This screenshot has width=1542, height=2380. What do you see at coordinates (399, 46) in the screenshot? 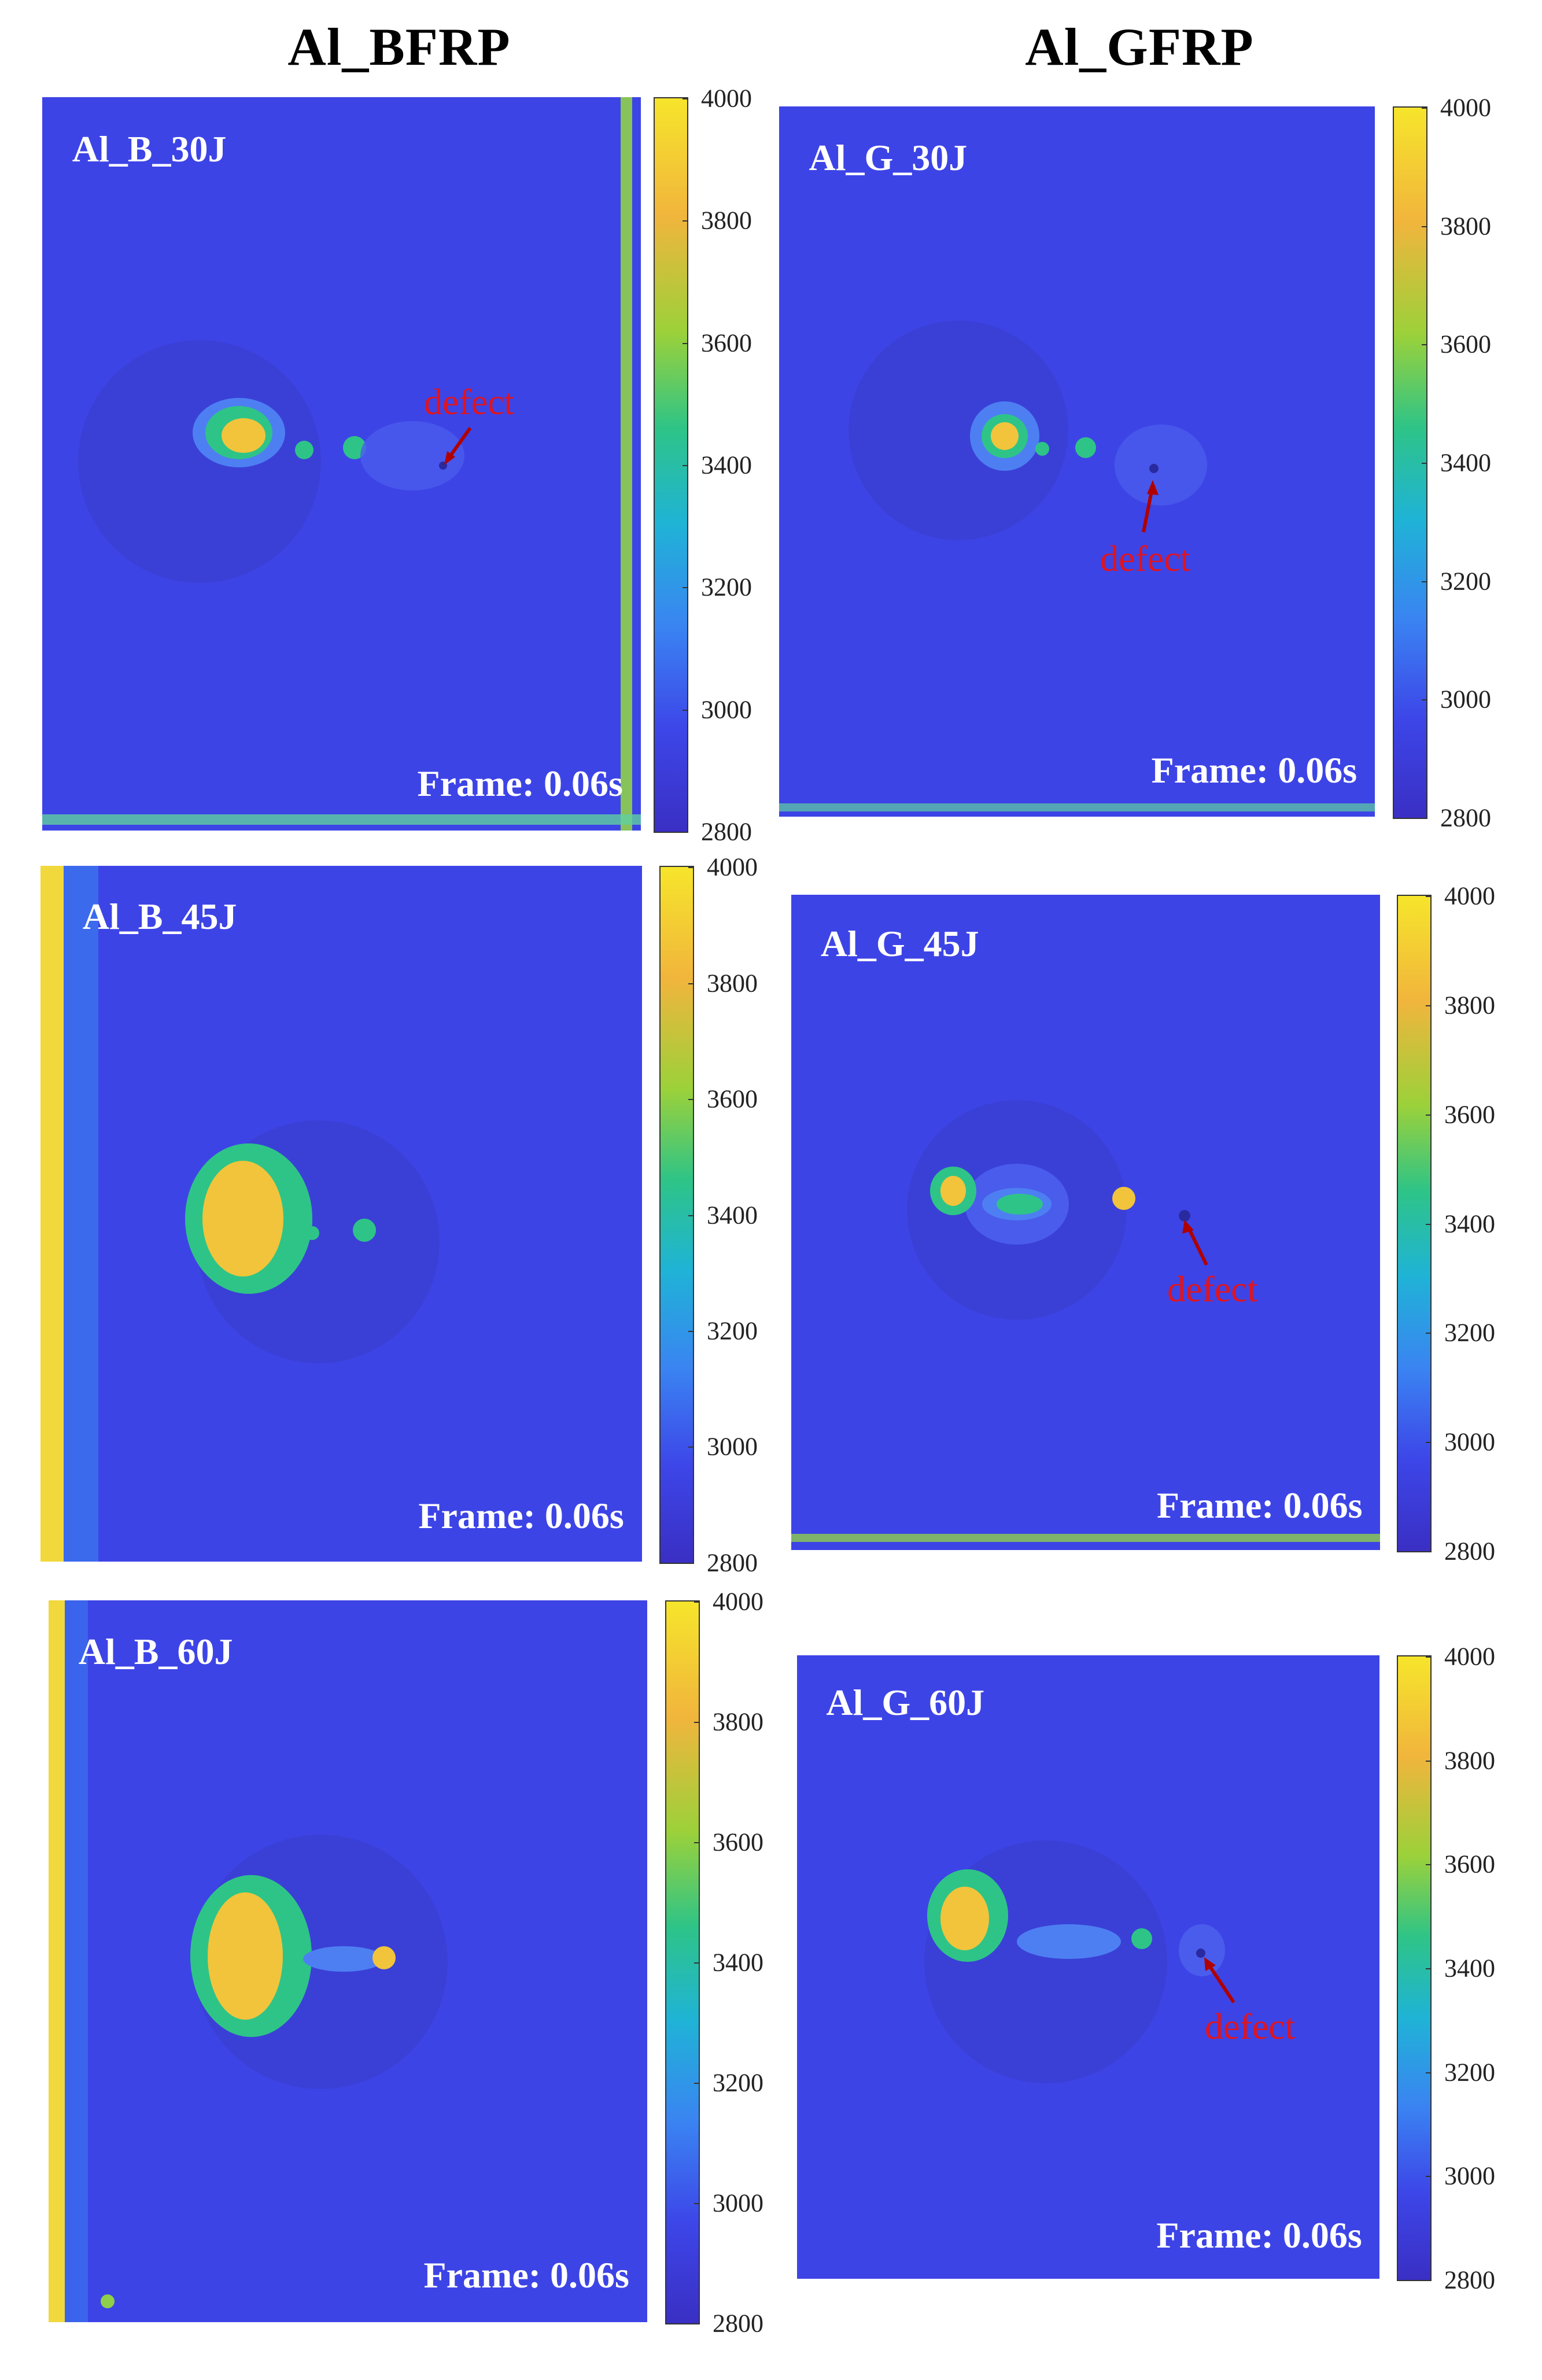
I see `column-title-bfrp: Al_BFRP` at bounding box center [399, 46].